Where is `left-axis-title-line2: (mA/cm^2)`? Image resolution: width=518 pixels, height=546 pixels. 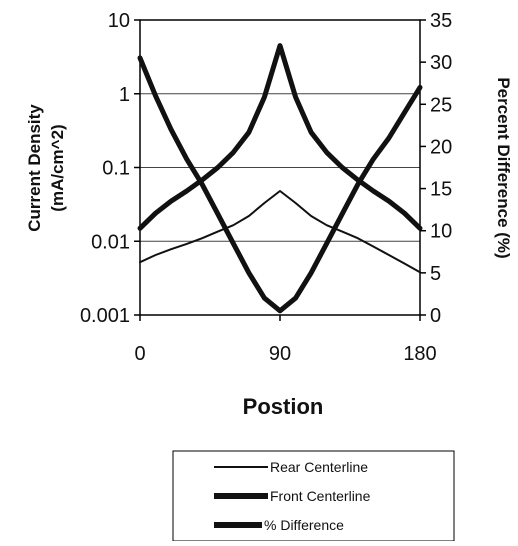 left-axis-title-line2: (mA/cm^2) is located at coordinates (57, 167).